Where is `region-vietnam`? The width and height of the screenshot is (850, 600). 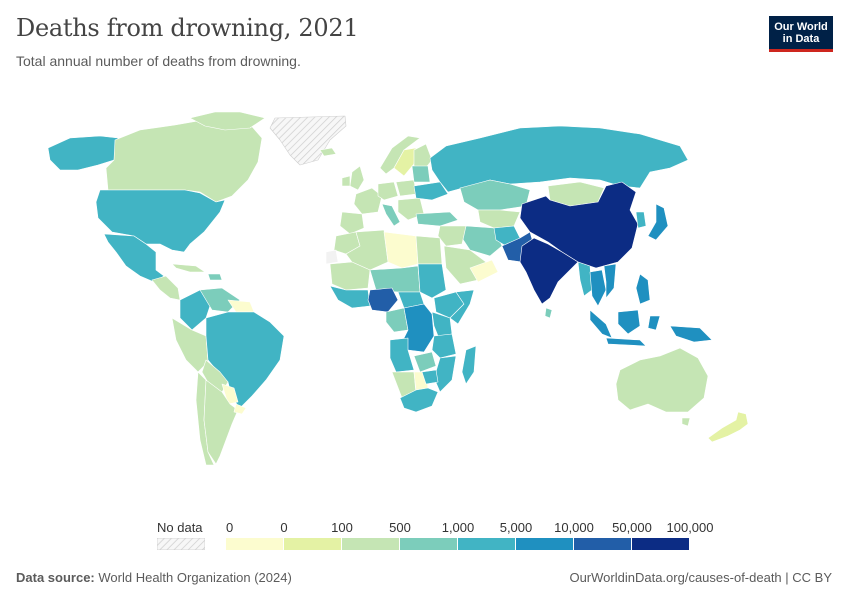
region-vietnam is located at coordinates (610, 281).